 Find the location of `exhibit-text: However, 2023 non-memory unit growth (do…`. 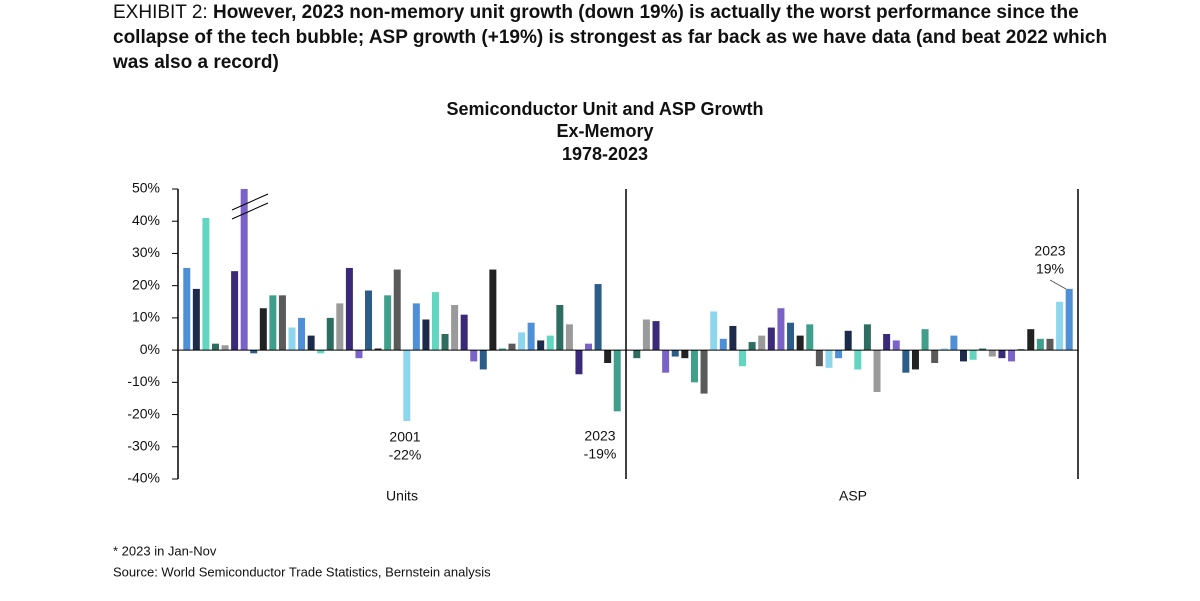

exhibit-text: However, 2023 non-memory unit growth (do… is located at coordinates (610, 37).